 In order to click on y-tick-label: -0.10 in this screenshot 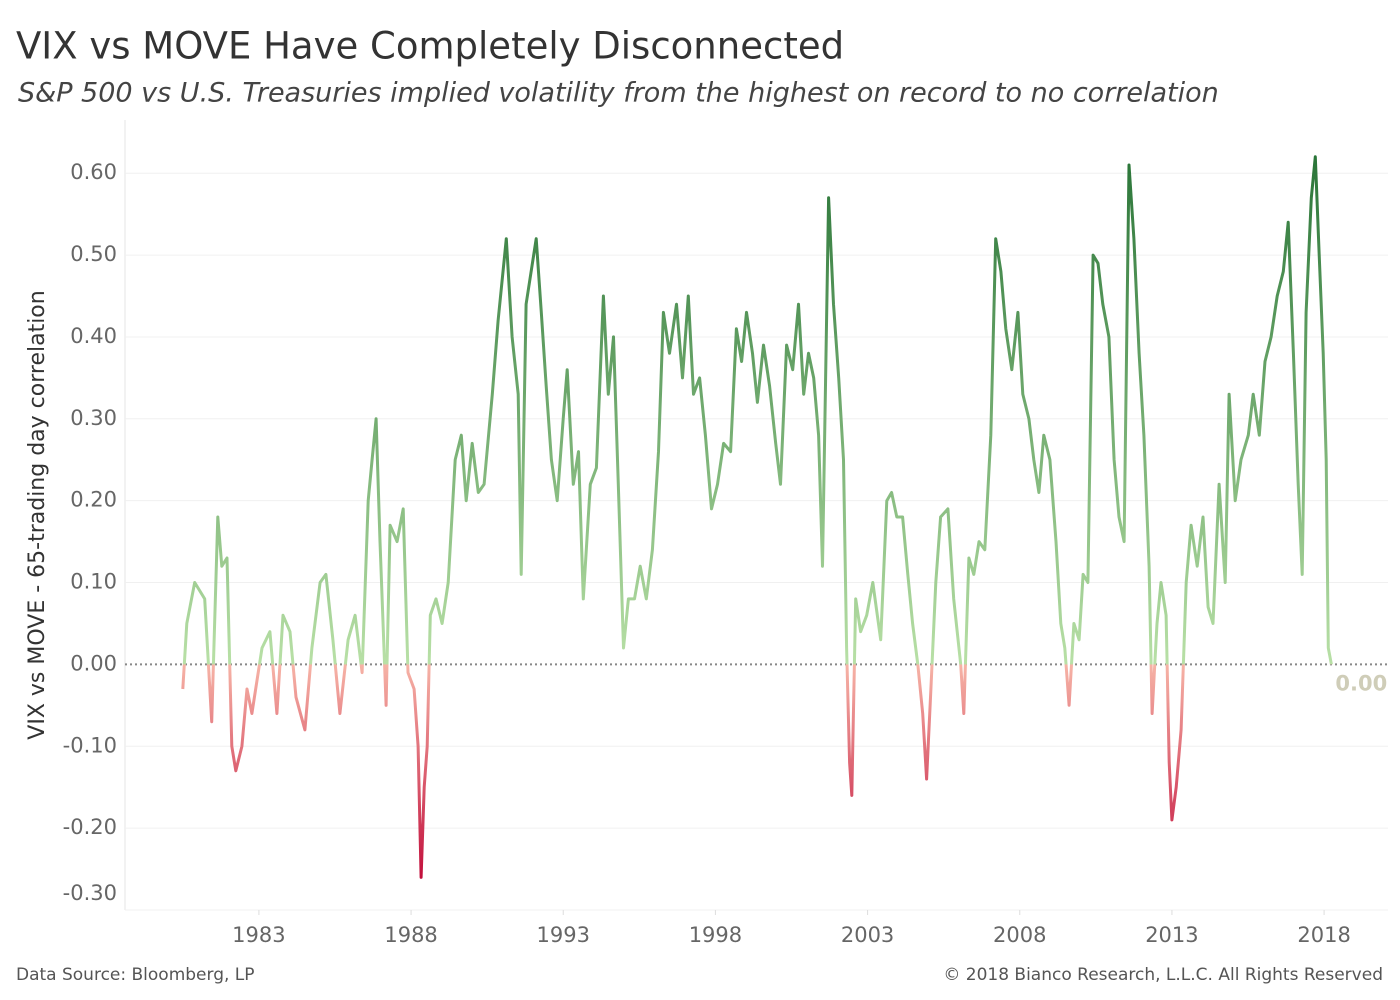, I will do `click(90, 745)`.